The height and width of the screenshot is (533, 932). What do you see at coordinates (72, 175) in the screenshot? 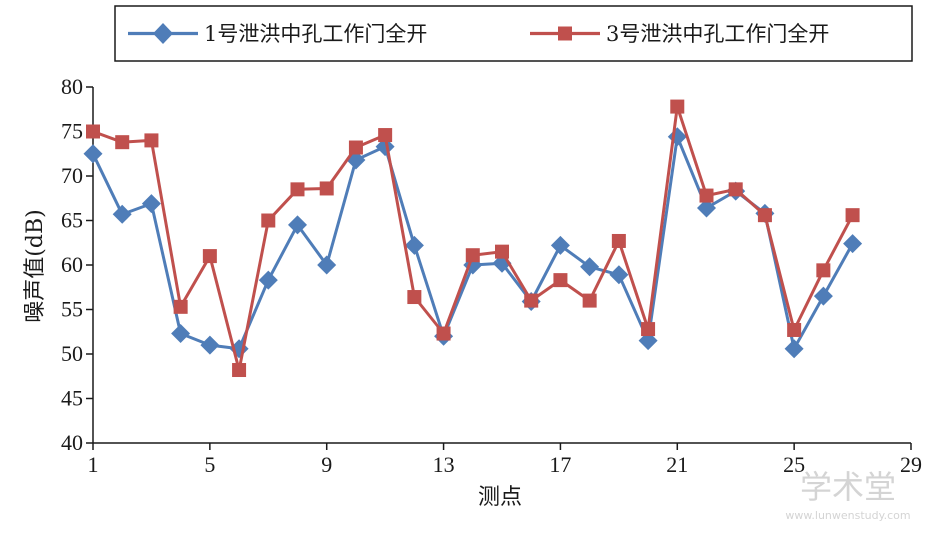
I see `y-tick-label: 70` at bounding box center [72, 175].